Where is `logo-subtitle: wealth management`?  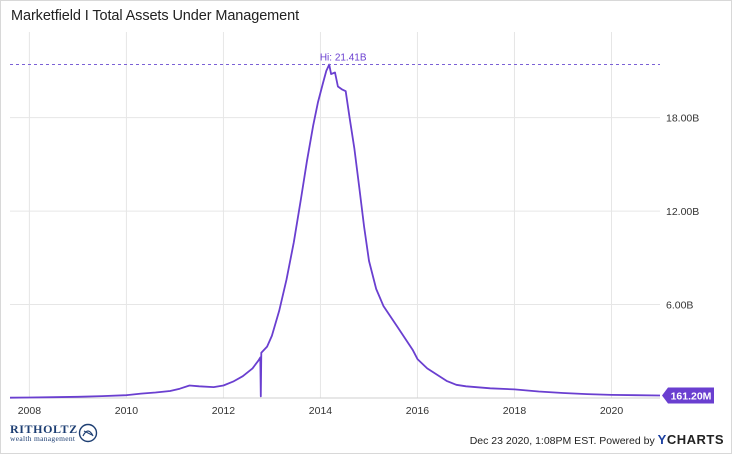 logo-subtitle: wealth management is located at coordinates (43, 438).